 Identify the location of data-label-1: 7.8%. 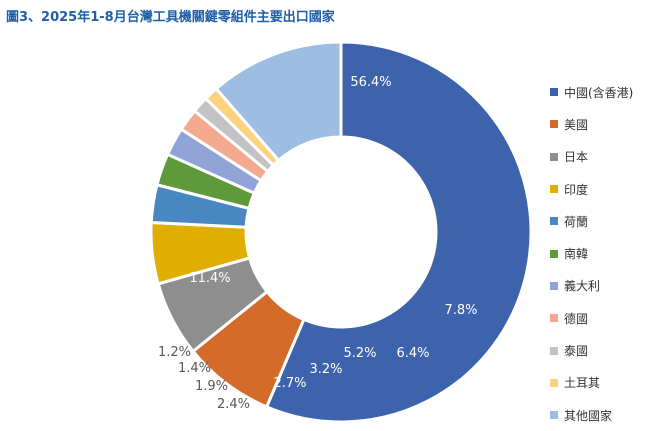
(460, 310).